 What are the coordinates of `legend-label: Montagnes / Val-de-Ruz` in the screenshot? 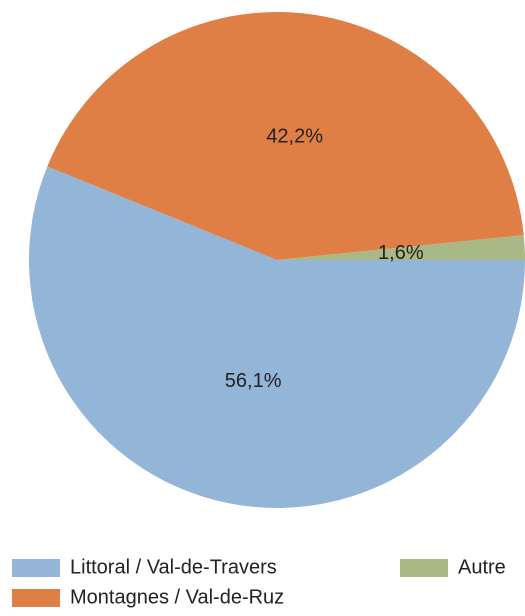 It's located at (177, 597).